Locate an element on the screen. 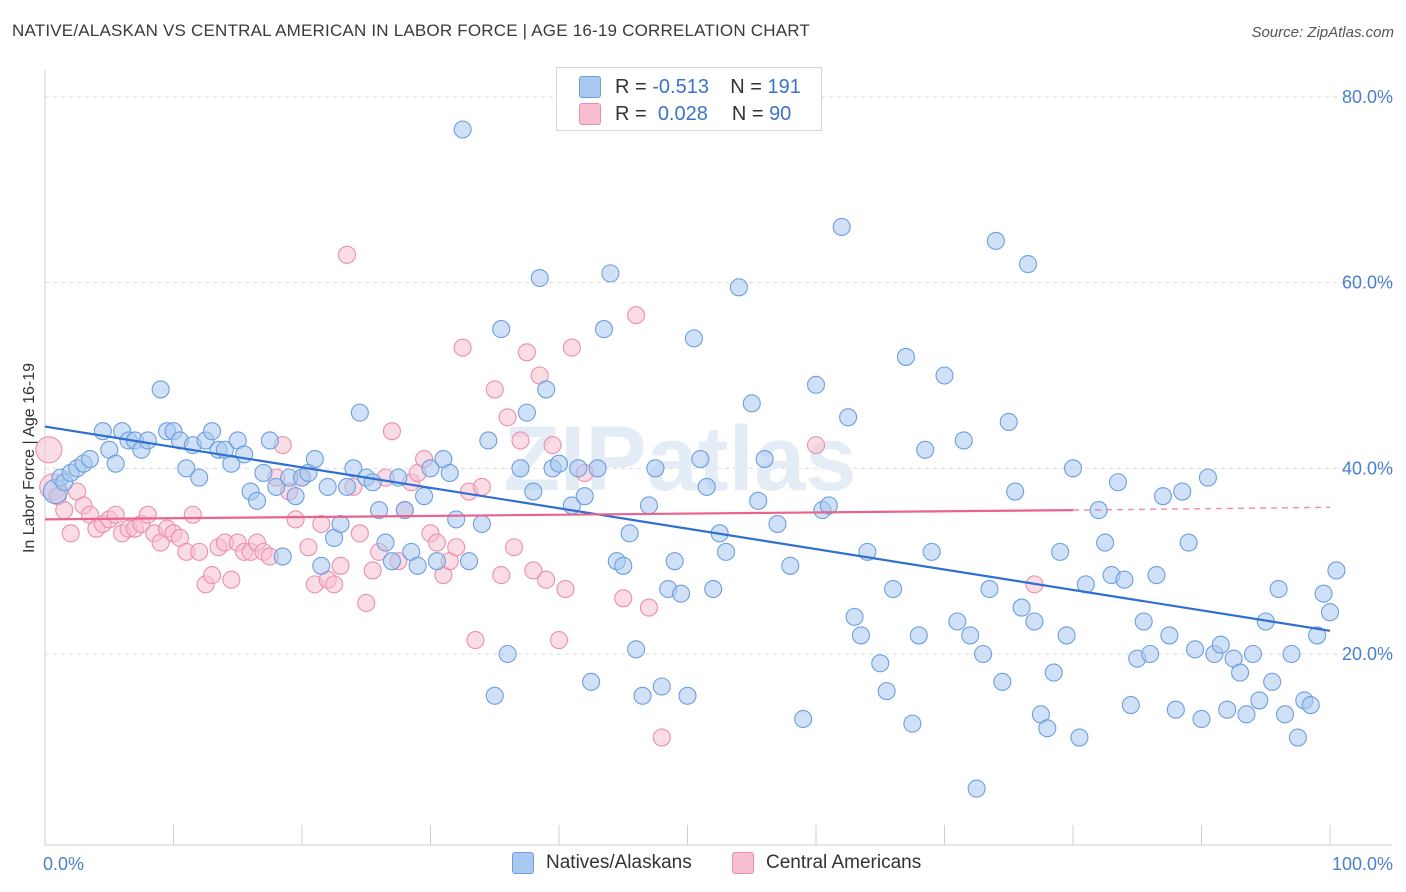 The height and width of the screenshot is (892, 1406). central-trend-extension is located at coordinates (1201, 508).